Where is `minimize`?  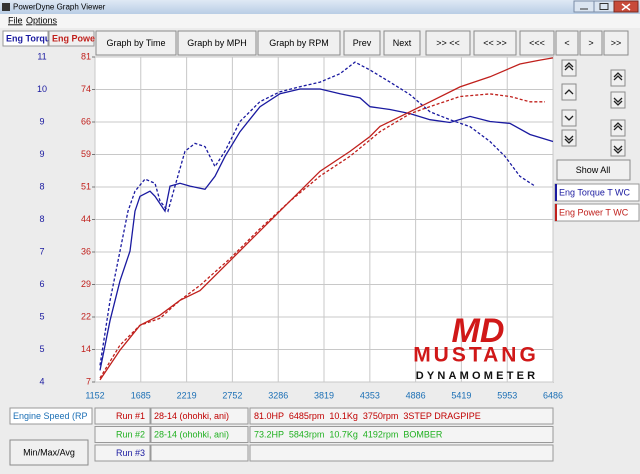
minimize is located at coordinates (584, 6).